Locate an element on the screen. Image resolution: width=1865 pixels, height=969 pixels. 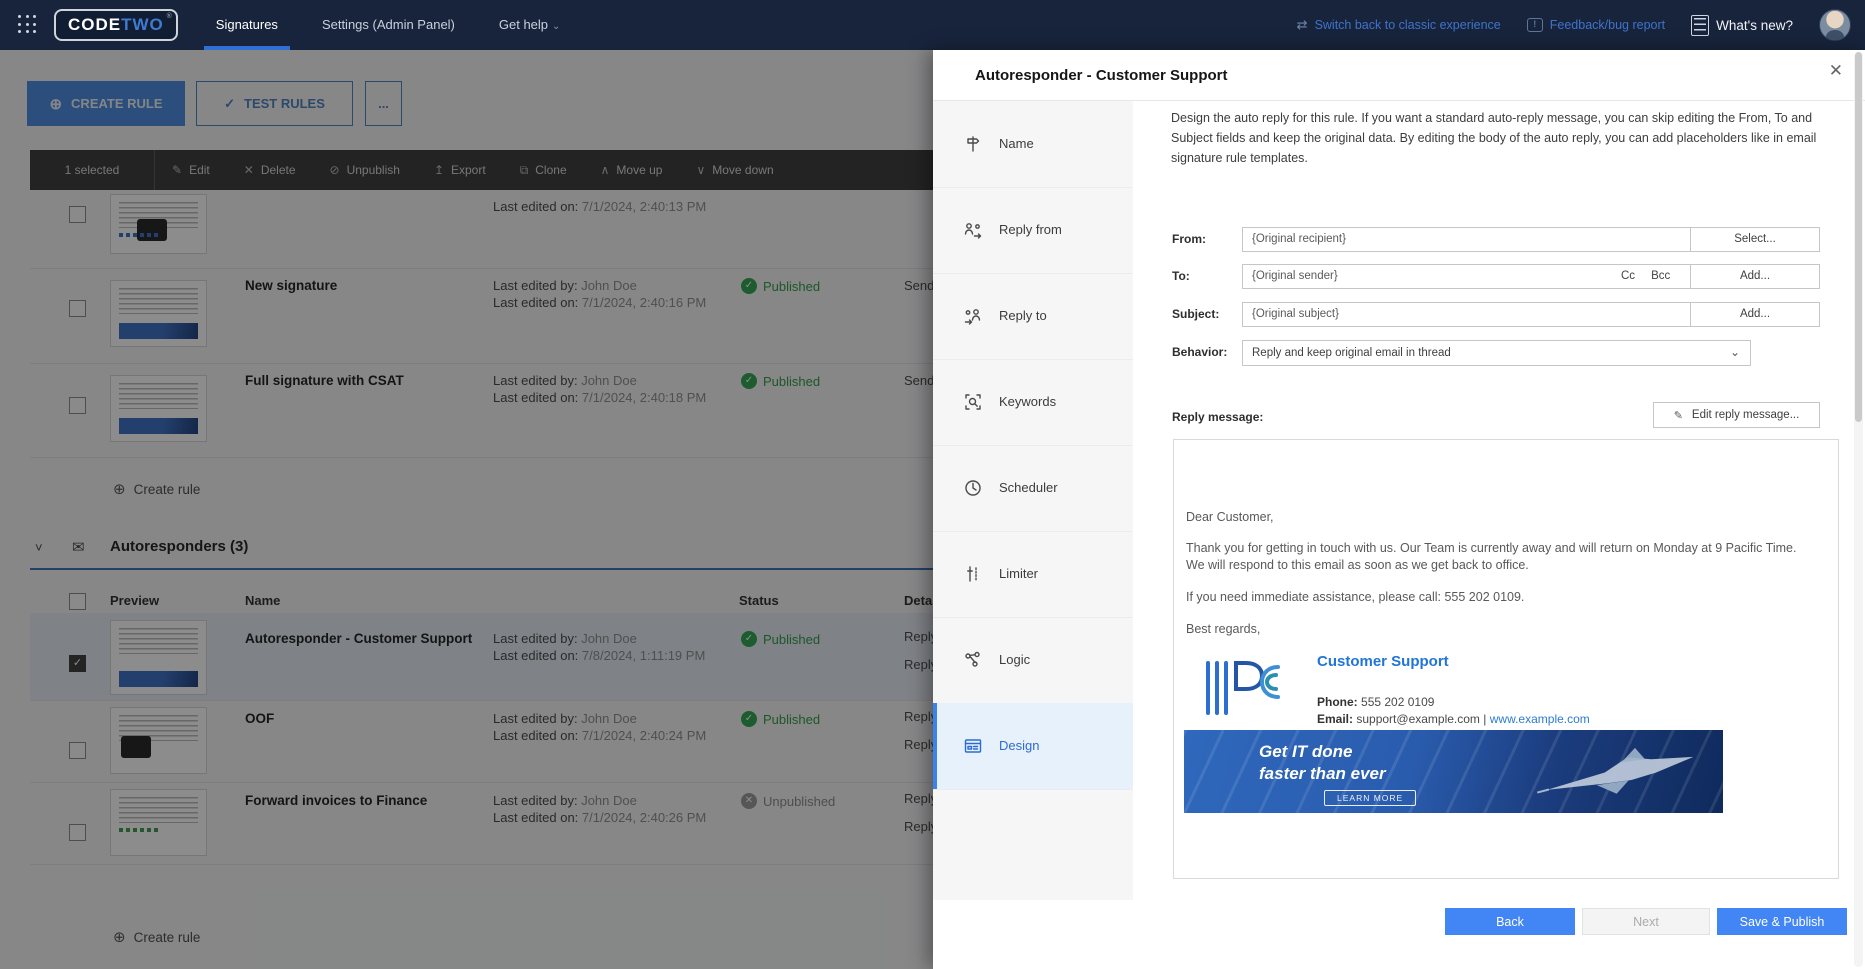
toolbar-edit-button: ✎ Edit is located at coordinates (191, 170).